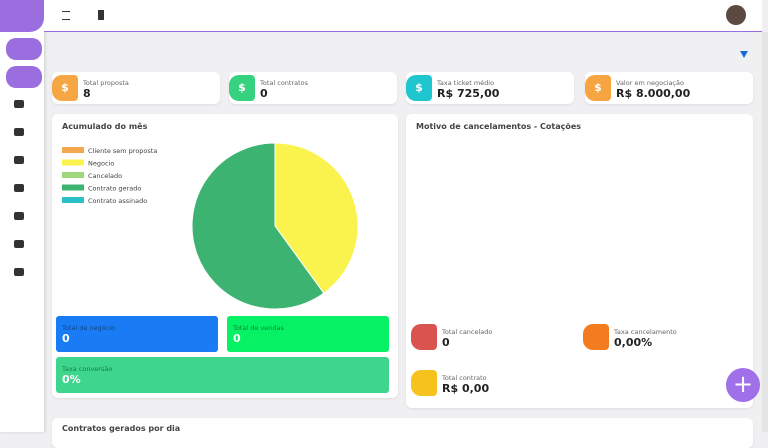  What do you see at coordinates (308, 334) in the screenshot?
I see `summary-box: Total de vendas 0` at bounding box center [308, 334].